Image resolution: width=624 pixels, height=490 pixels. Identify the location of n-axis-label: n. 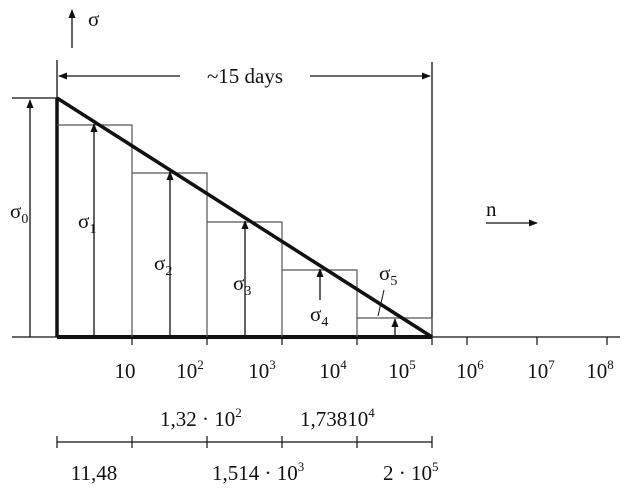
(491, 209).